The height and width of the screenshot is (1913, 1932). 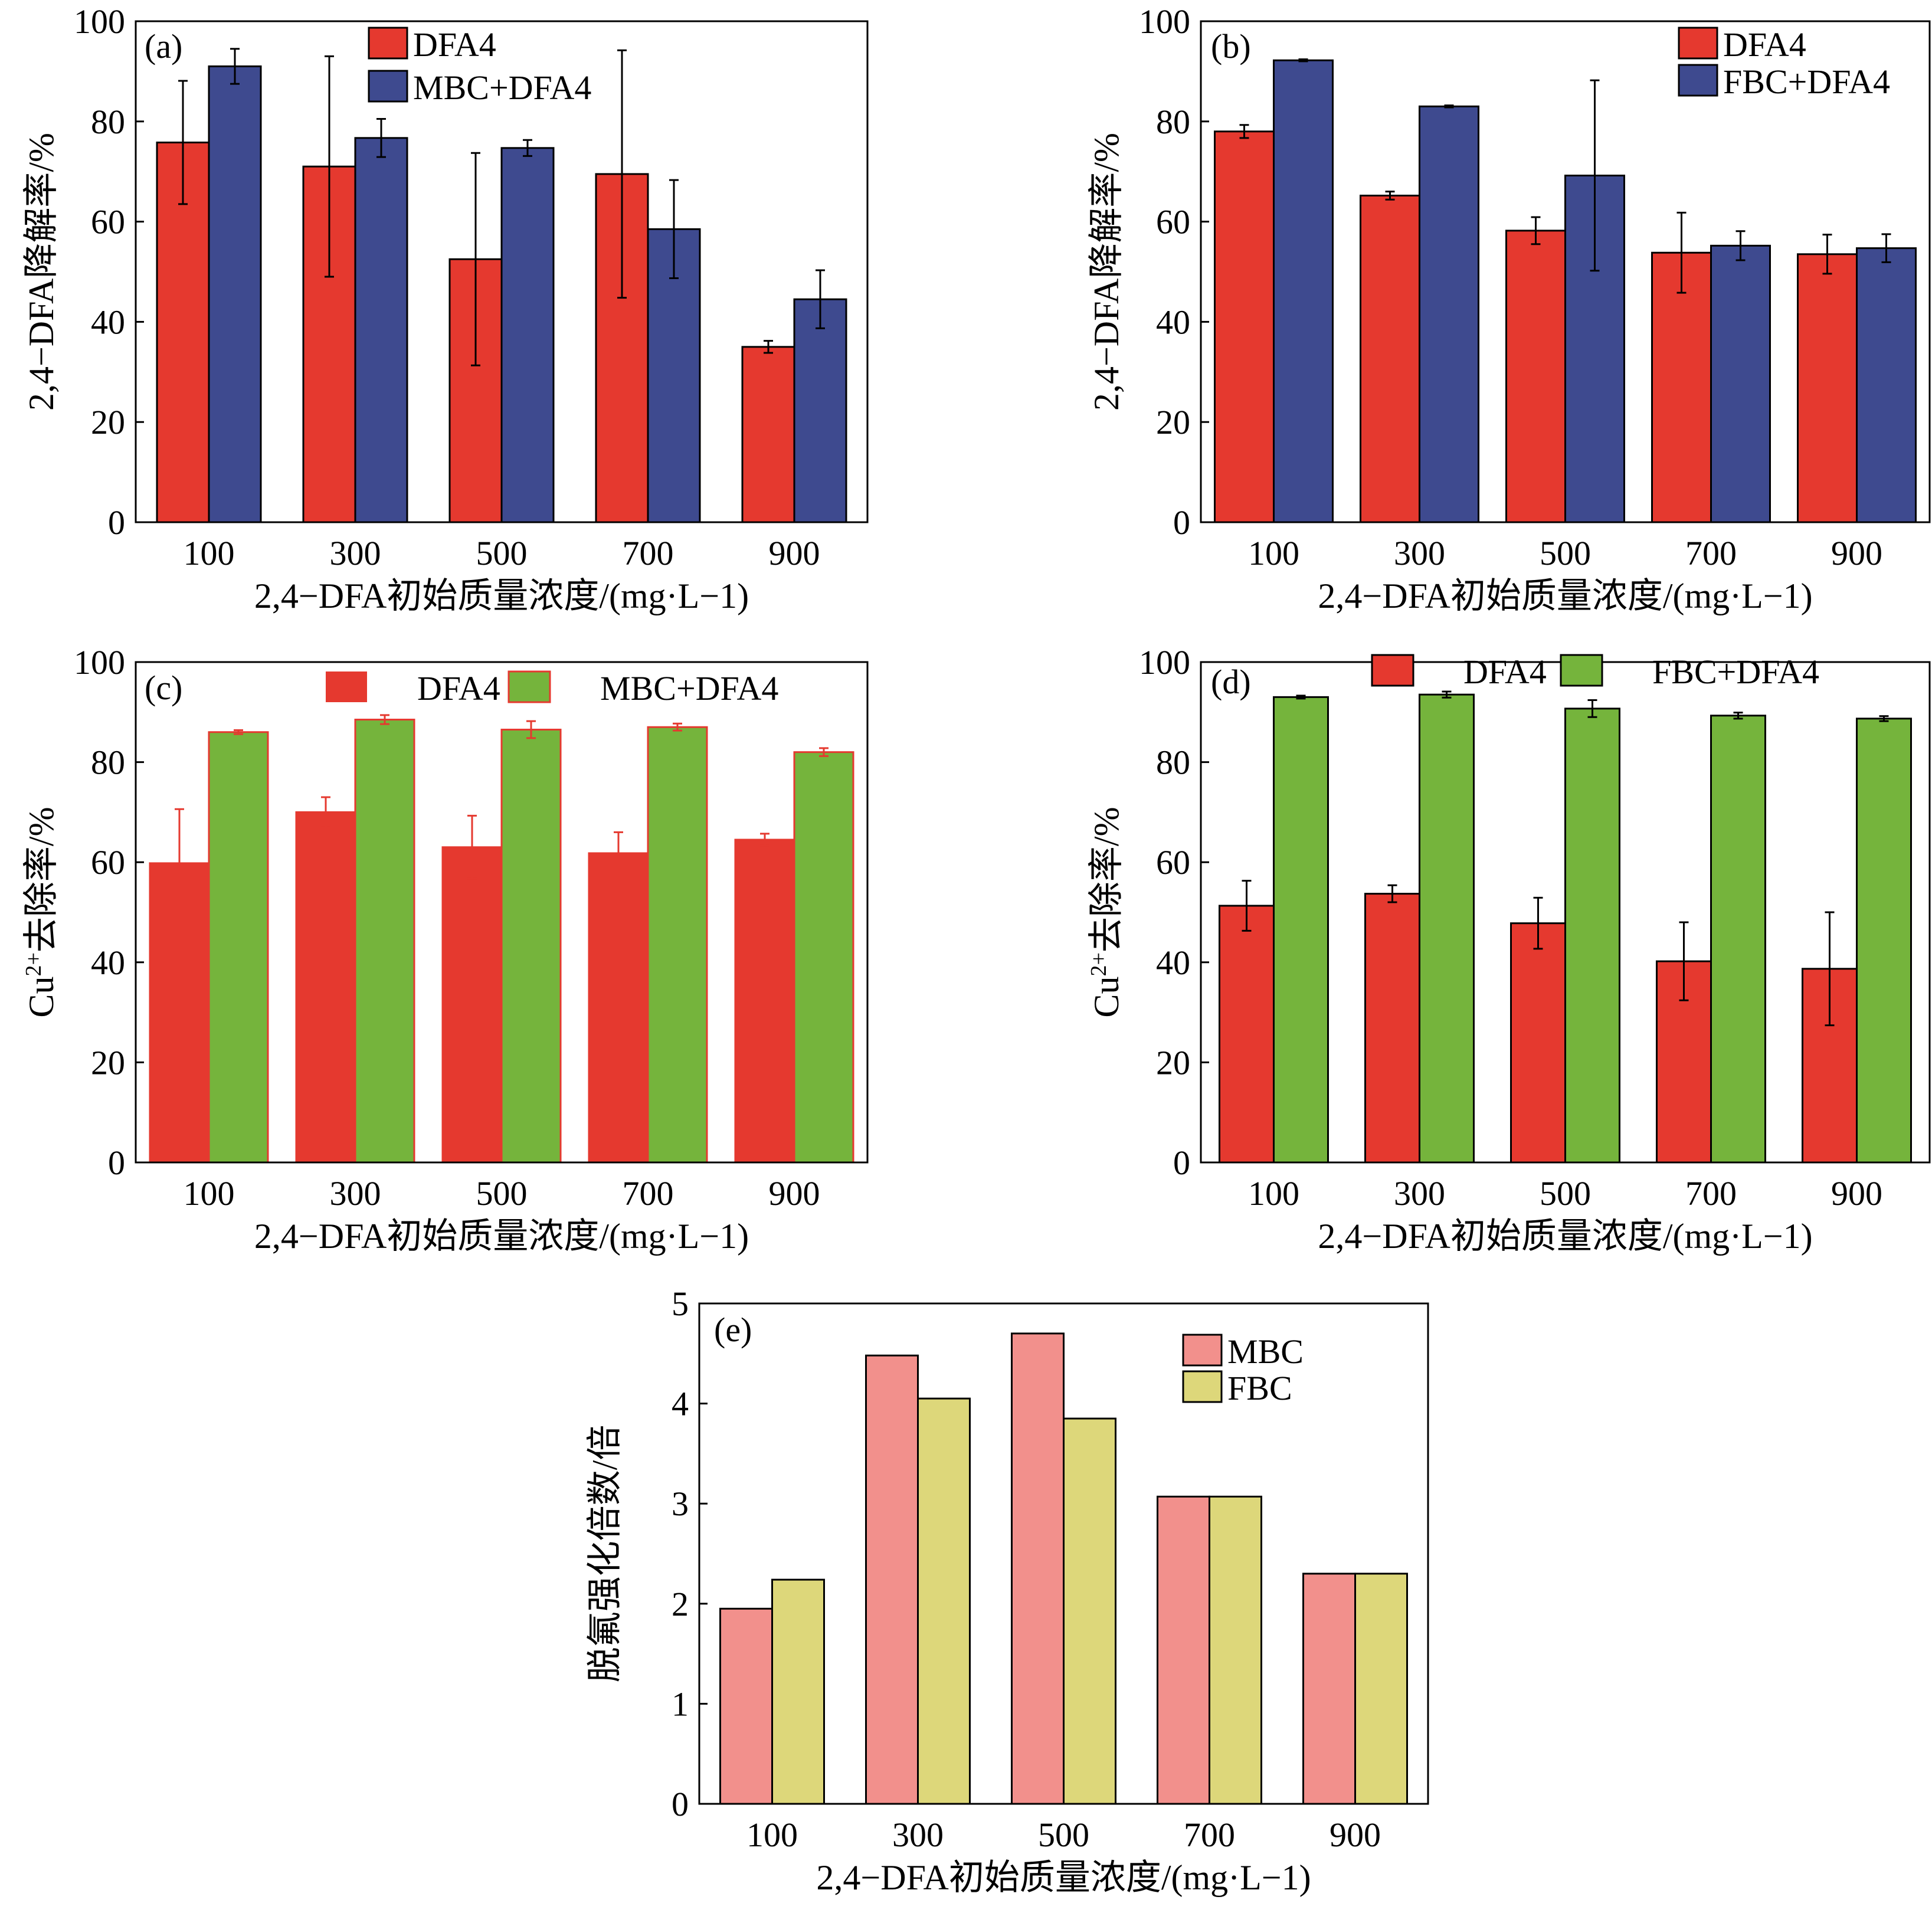 What do you see at coordinates (1390, 358) in the screenshot?
I see `bar-b-s0-c1` at bounding box center [1390, 358].